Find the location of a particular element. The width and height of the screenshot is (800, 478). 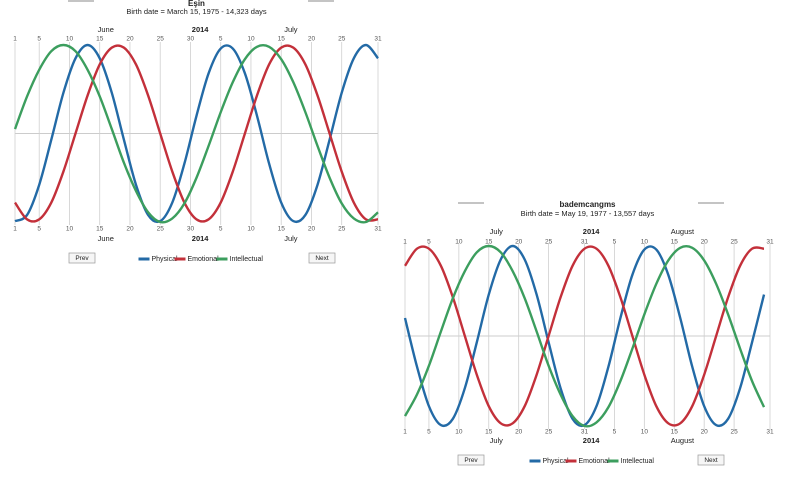

chart-title: bademcangms is located at coordinates (587, 204).